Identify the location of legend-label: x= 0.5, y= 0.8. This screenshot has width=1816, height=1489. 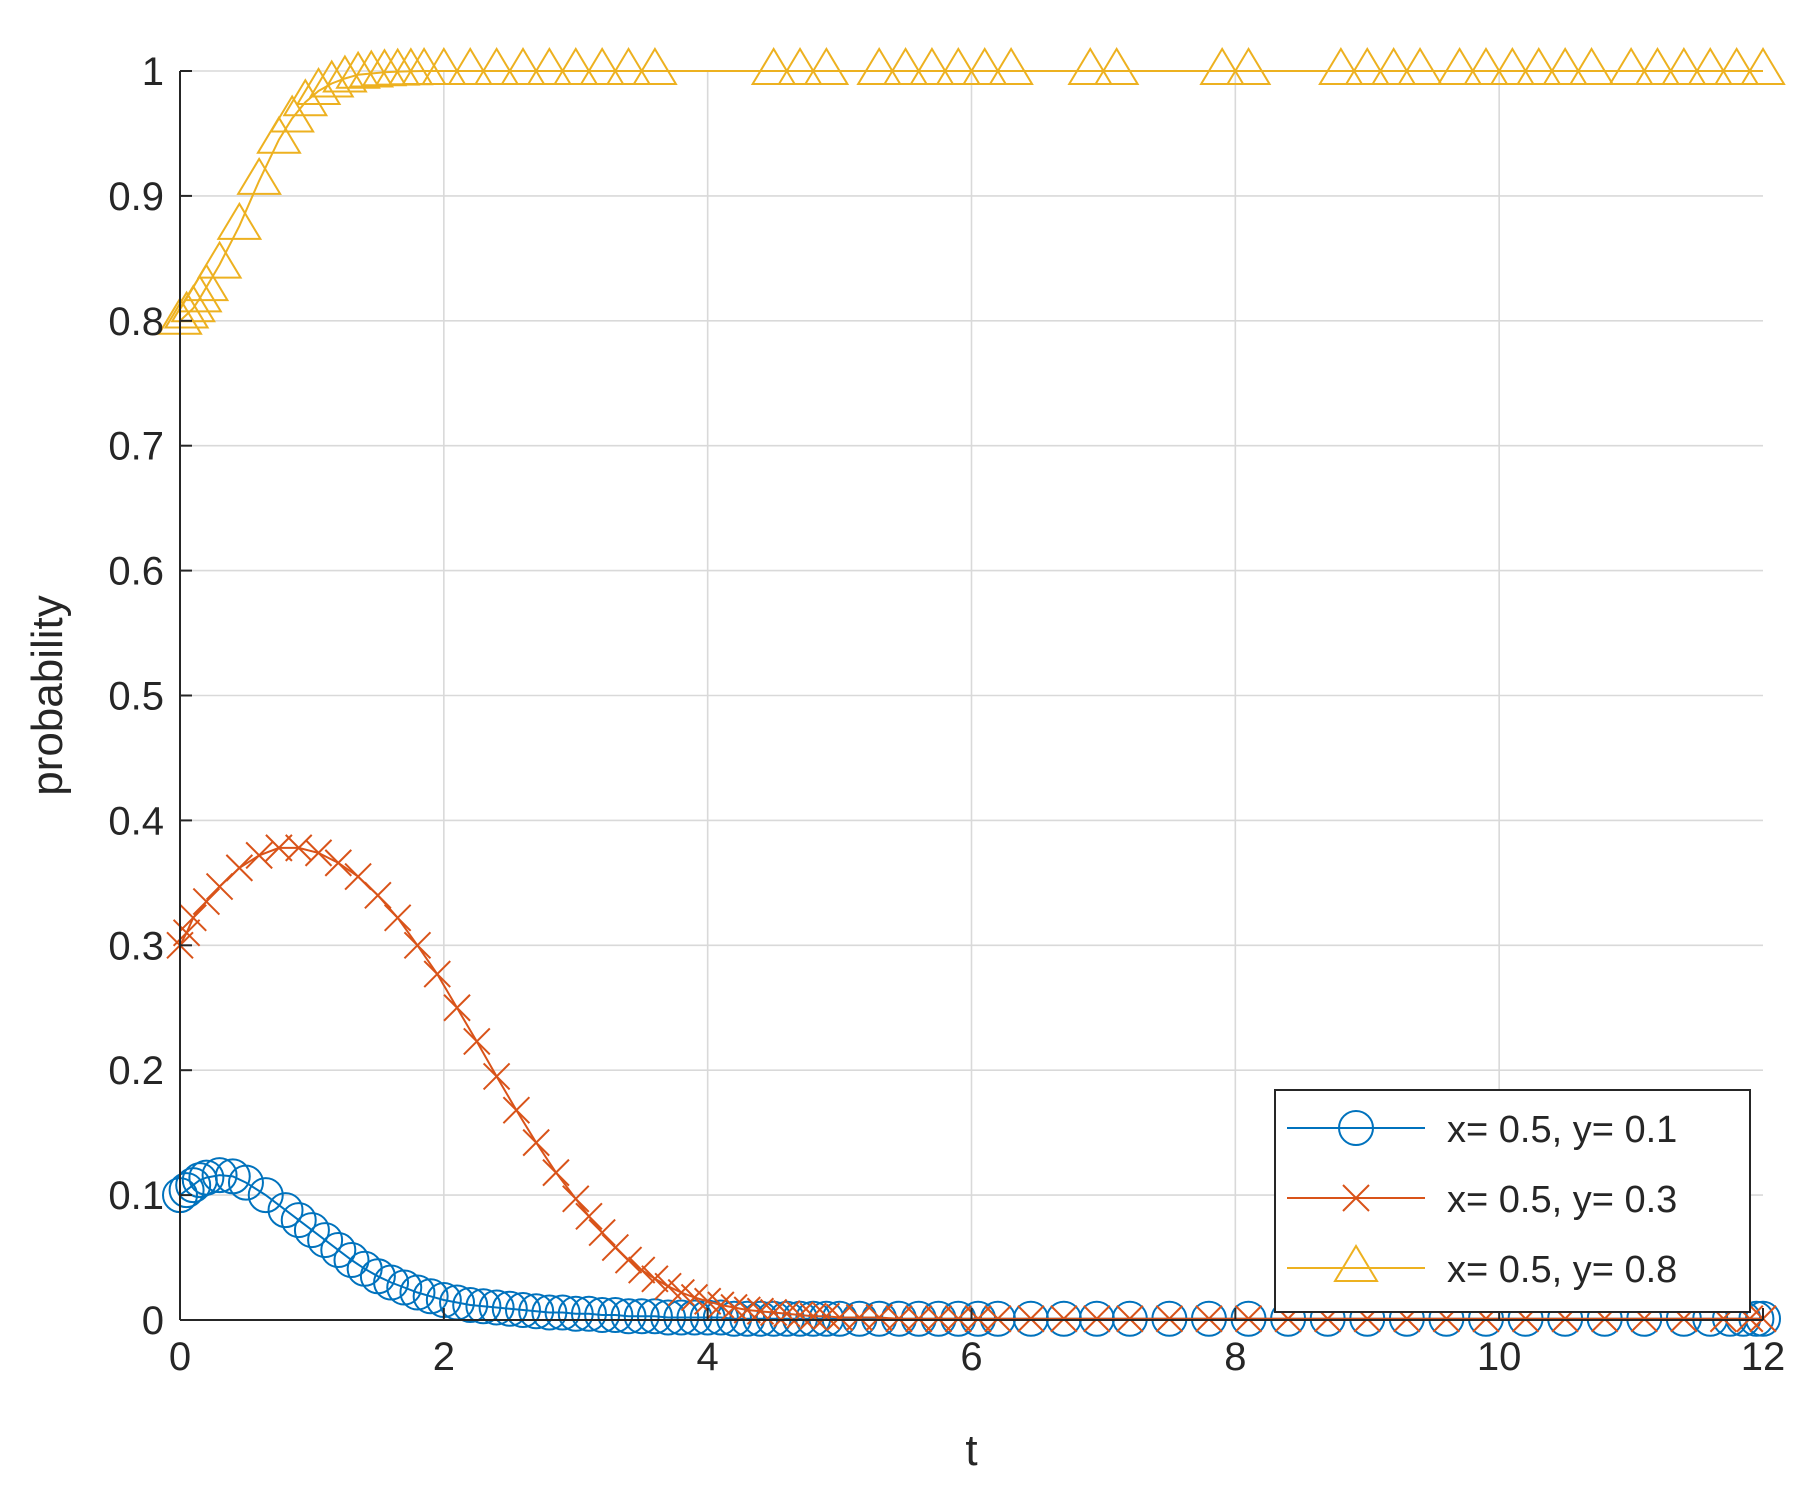
(1562, 1270).